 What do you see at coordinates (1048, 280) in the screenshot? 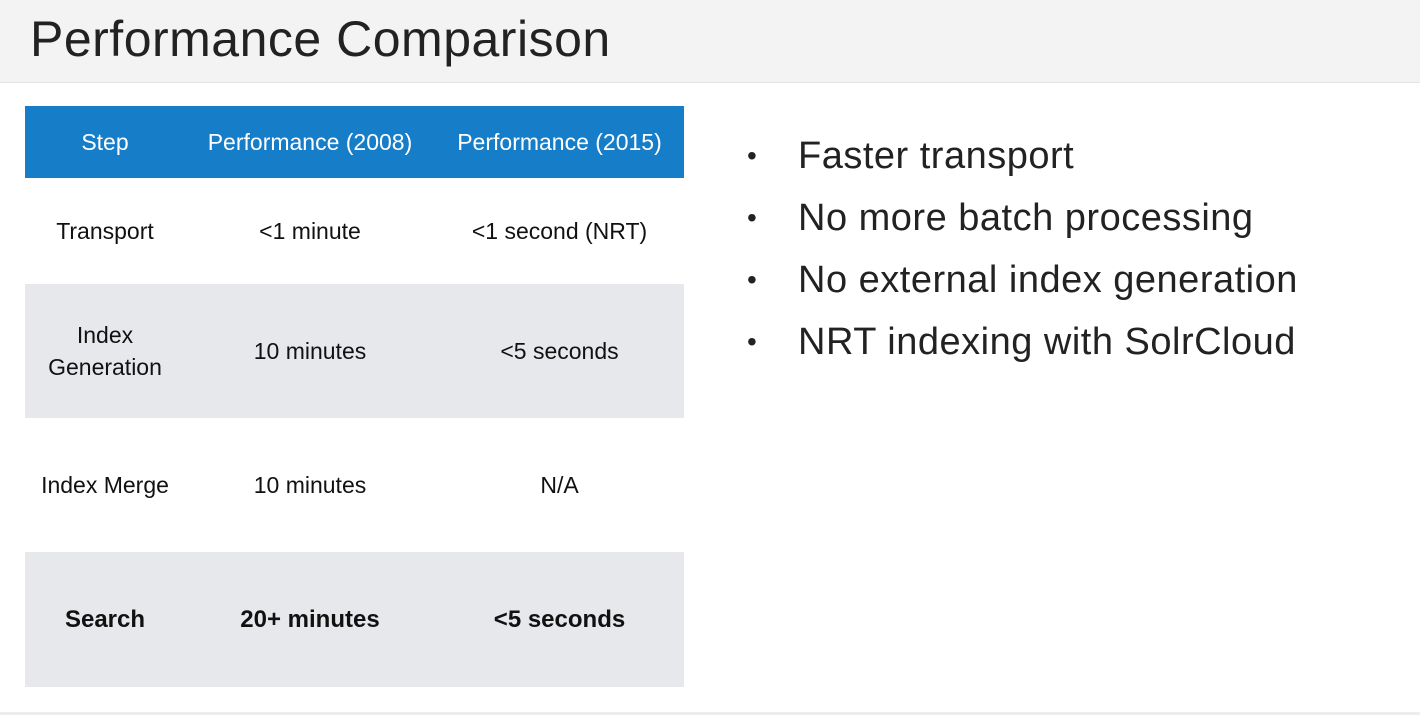
I see `bullet-text: No external index generation` at bounding box center [1048, 280].